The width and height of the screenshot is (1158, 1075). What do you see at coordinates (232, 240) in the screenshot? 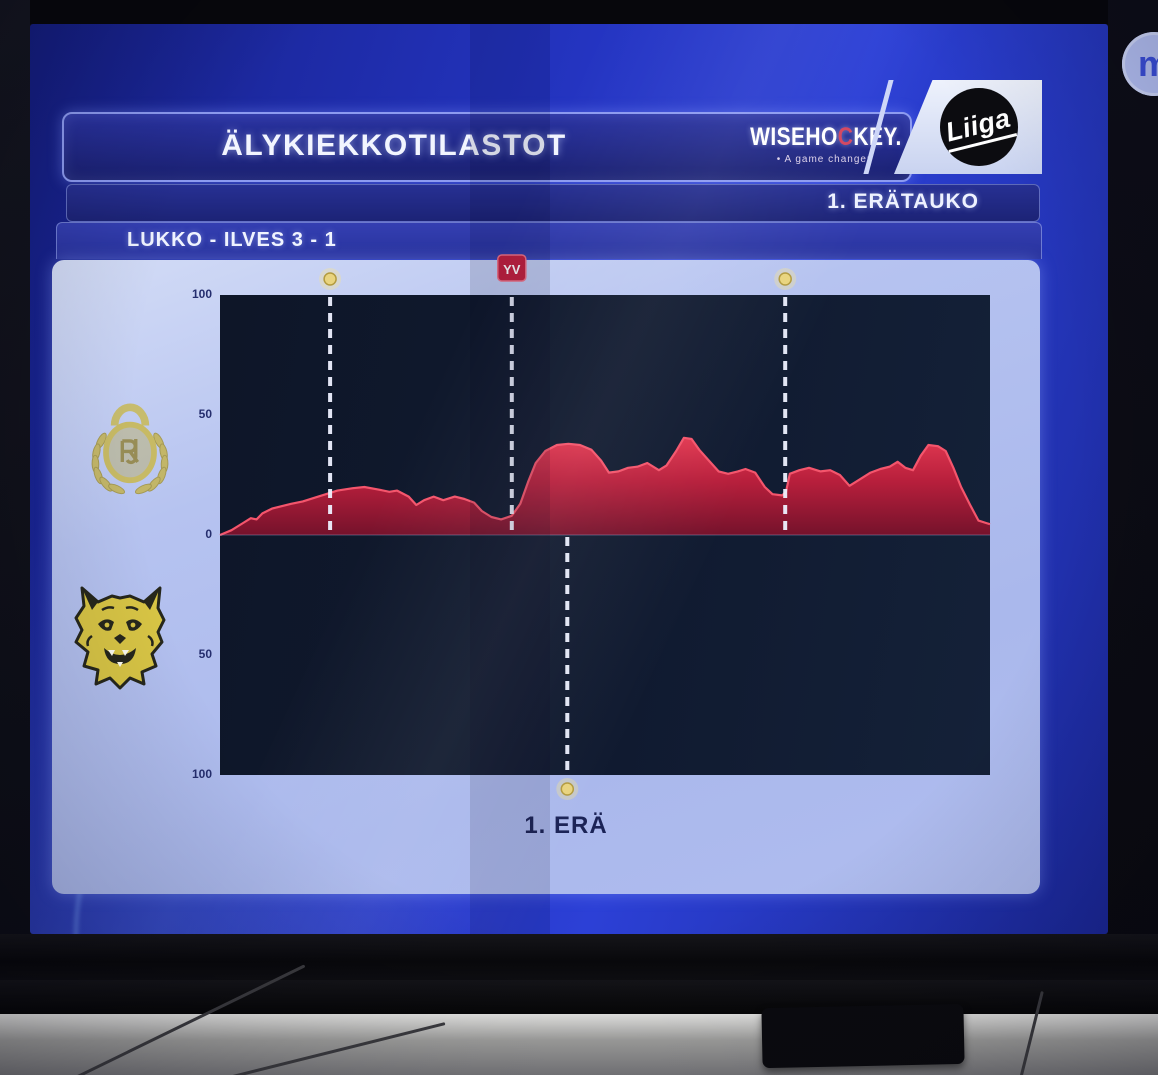
I see `match-score: LUKKO - ILVES 3 - 1` at bounding box center [232, 240].